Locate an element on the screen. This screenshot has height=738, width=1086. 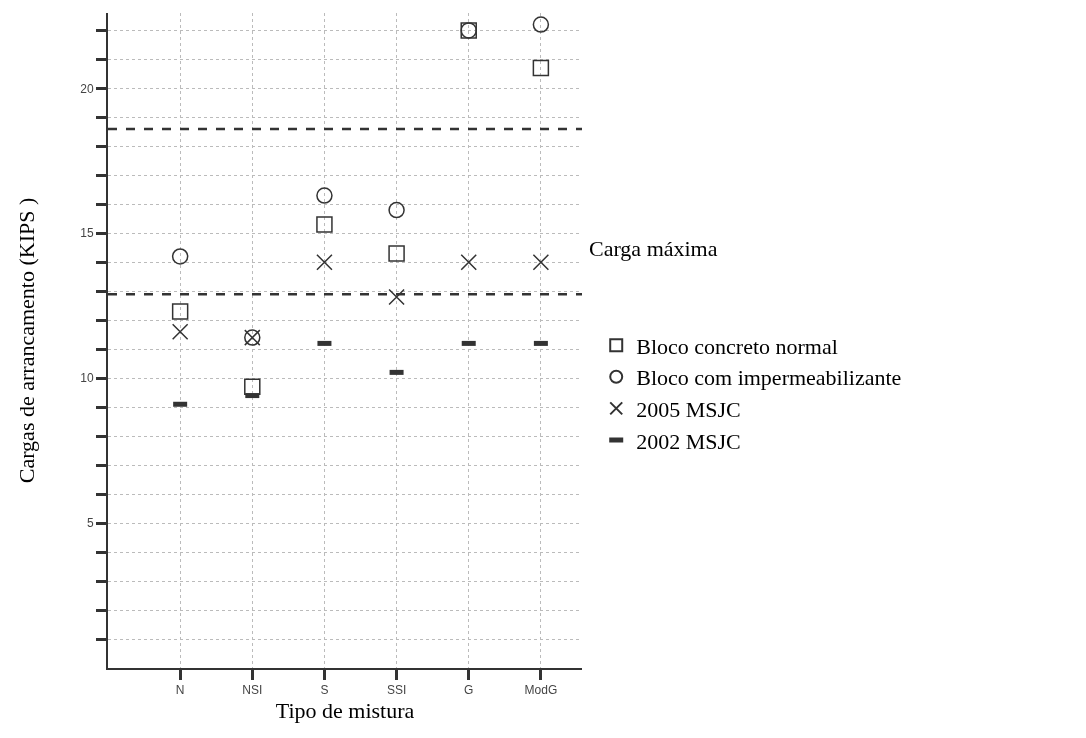
y-tick-label: 5 is located at coordinates (90, 523).